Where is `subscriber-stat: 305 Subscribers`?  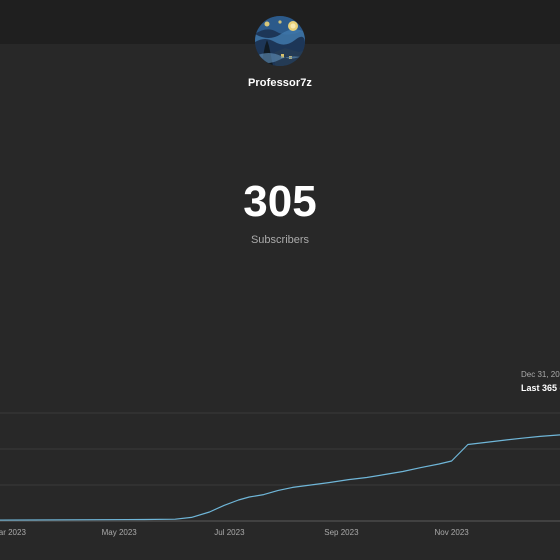
subscriber-stat: 305 Subscribers is located at coordinates (280, 211).